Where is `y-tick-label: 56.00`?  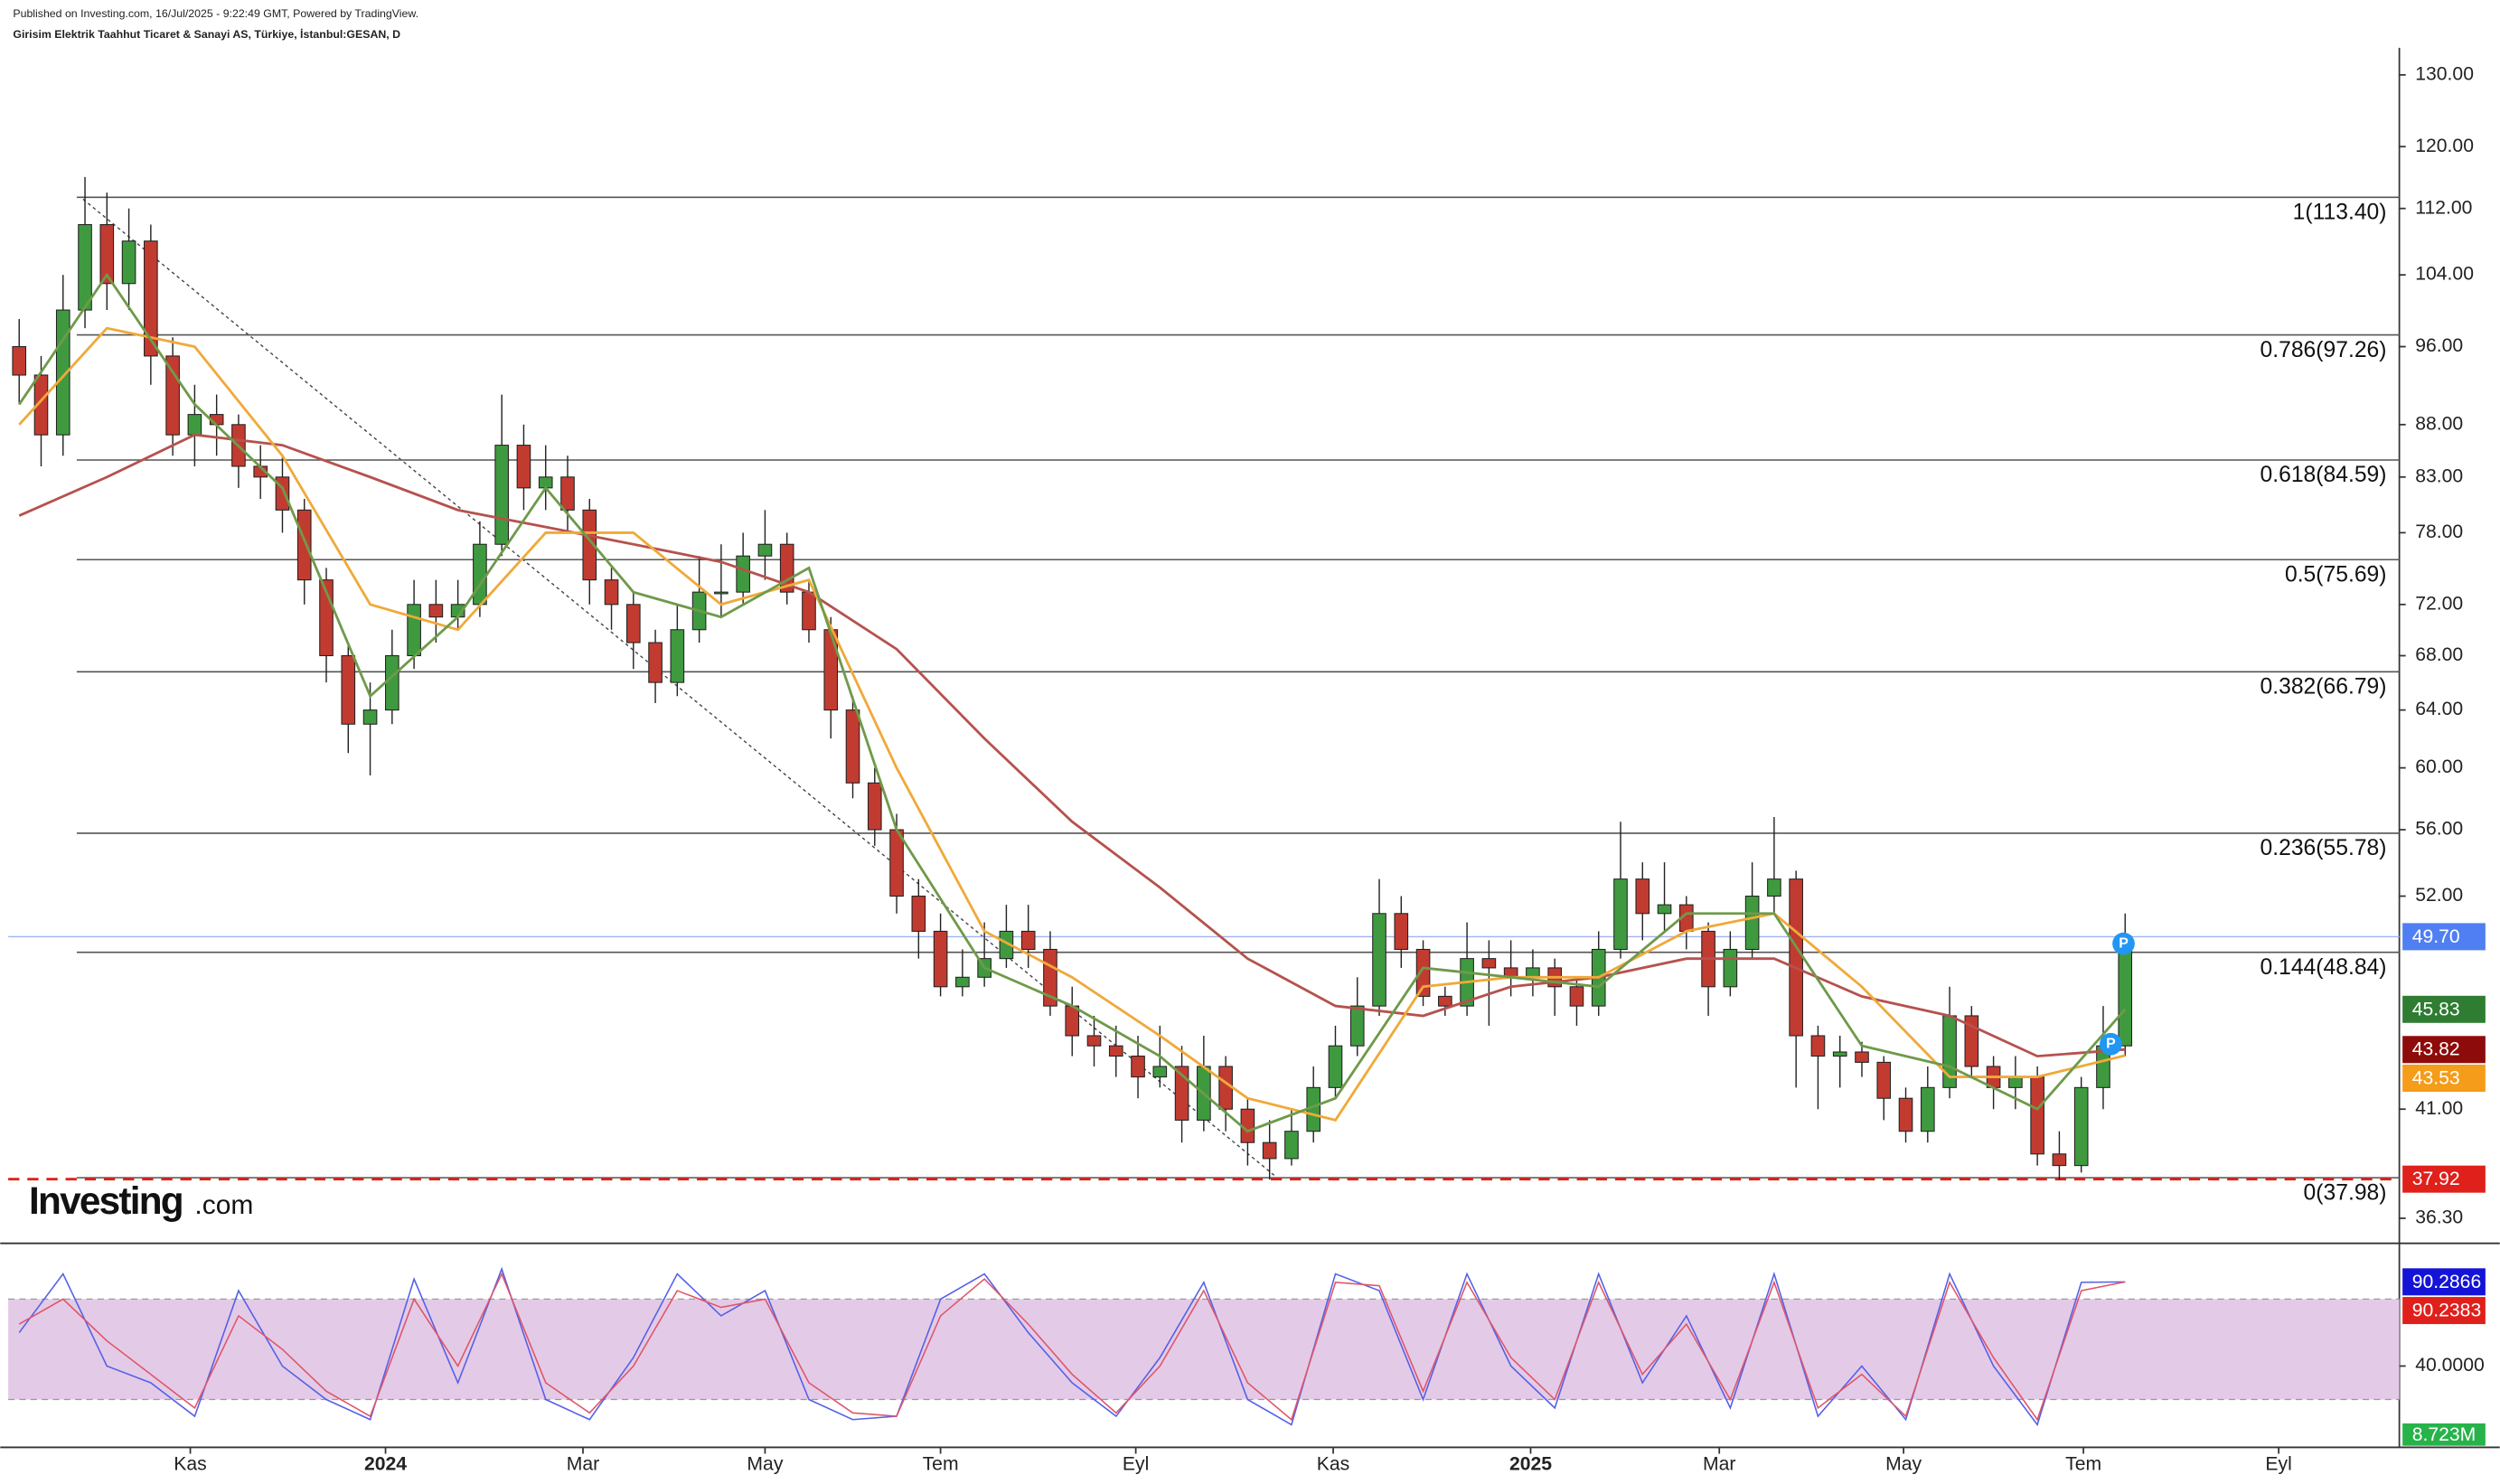 y-tick-label: 56.00 is located at coordinates (2439, 829).